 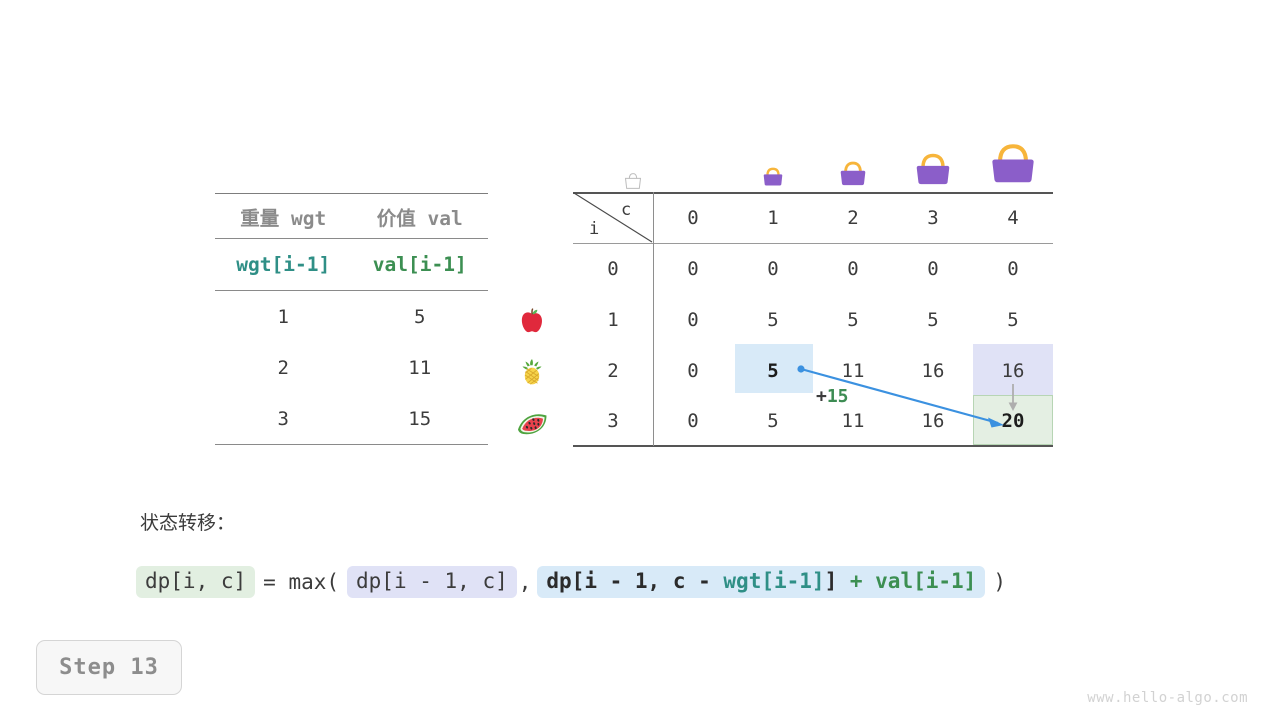 What do you see at coordinates (613, 319) in the screenshot?
I see `dp-row-header-1: 1` at bounding box center [613, 319].